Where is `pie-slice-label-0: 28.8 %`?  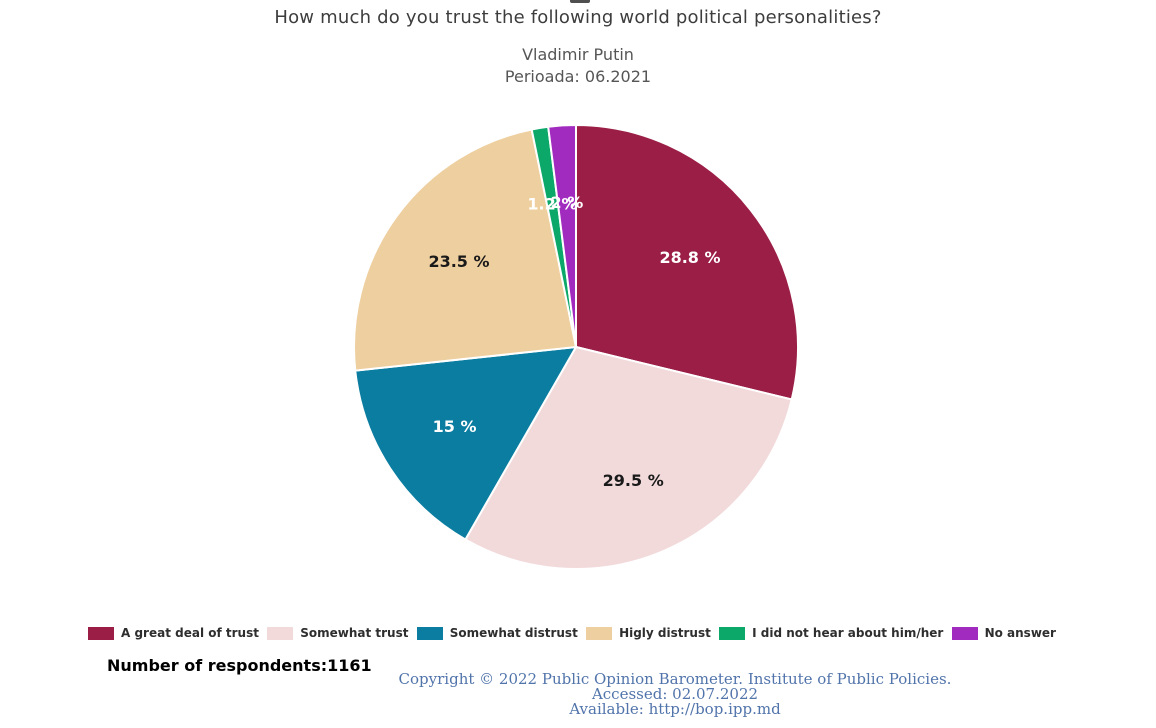 pie-slice-label-0: 28.8 % is located at coordinates (689, 257).